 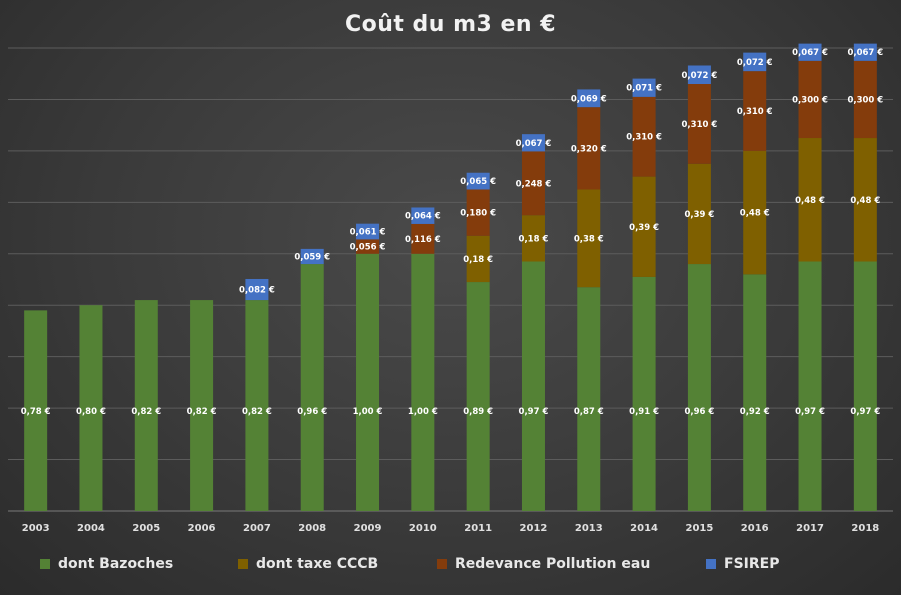 I want to click on data-label: 0,072 €, so click(x=700, y=76).